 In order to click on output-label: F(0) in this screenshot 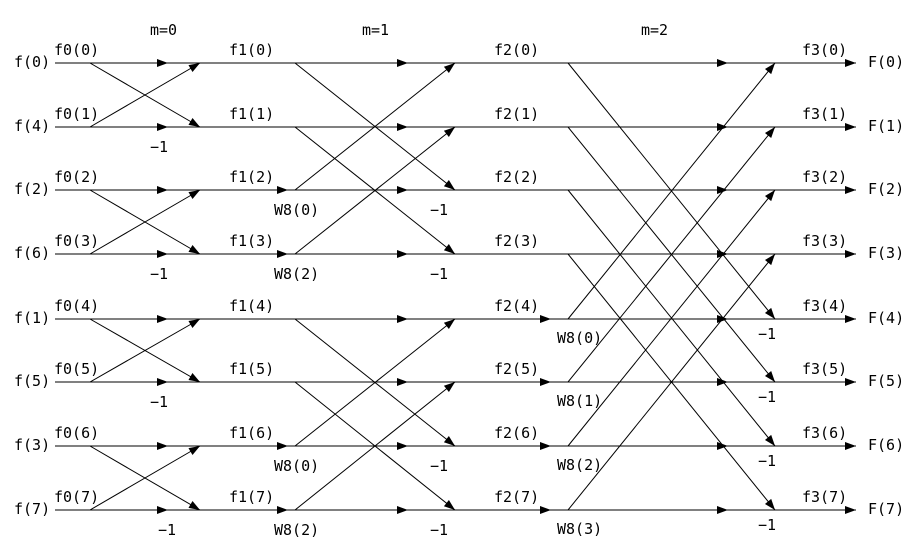, I will do `click(886, 62)`.